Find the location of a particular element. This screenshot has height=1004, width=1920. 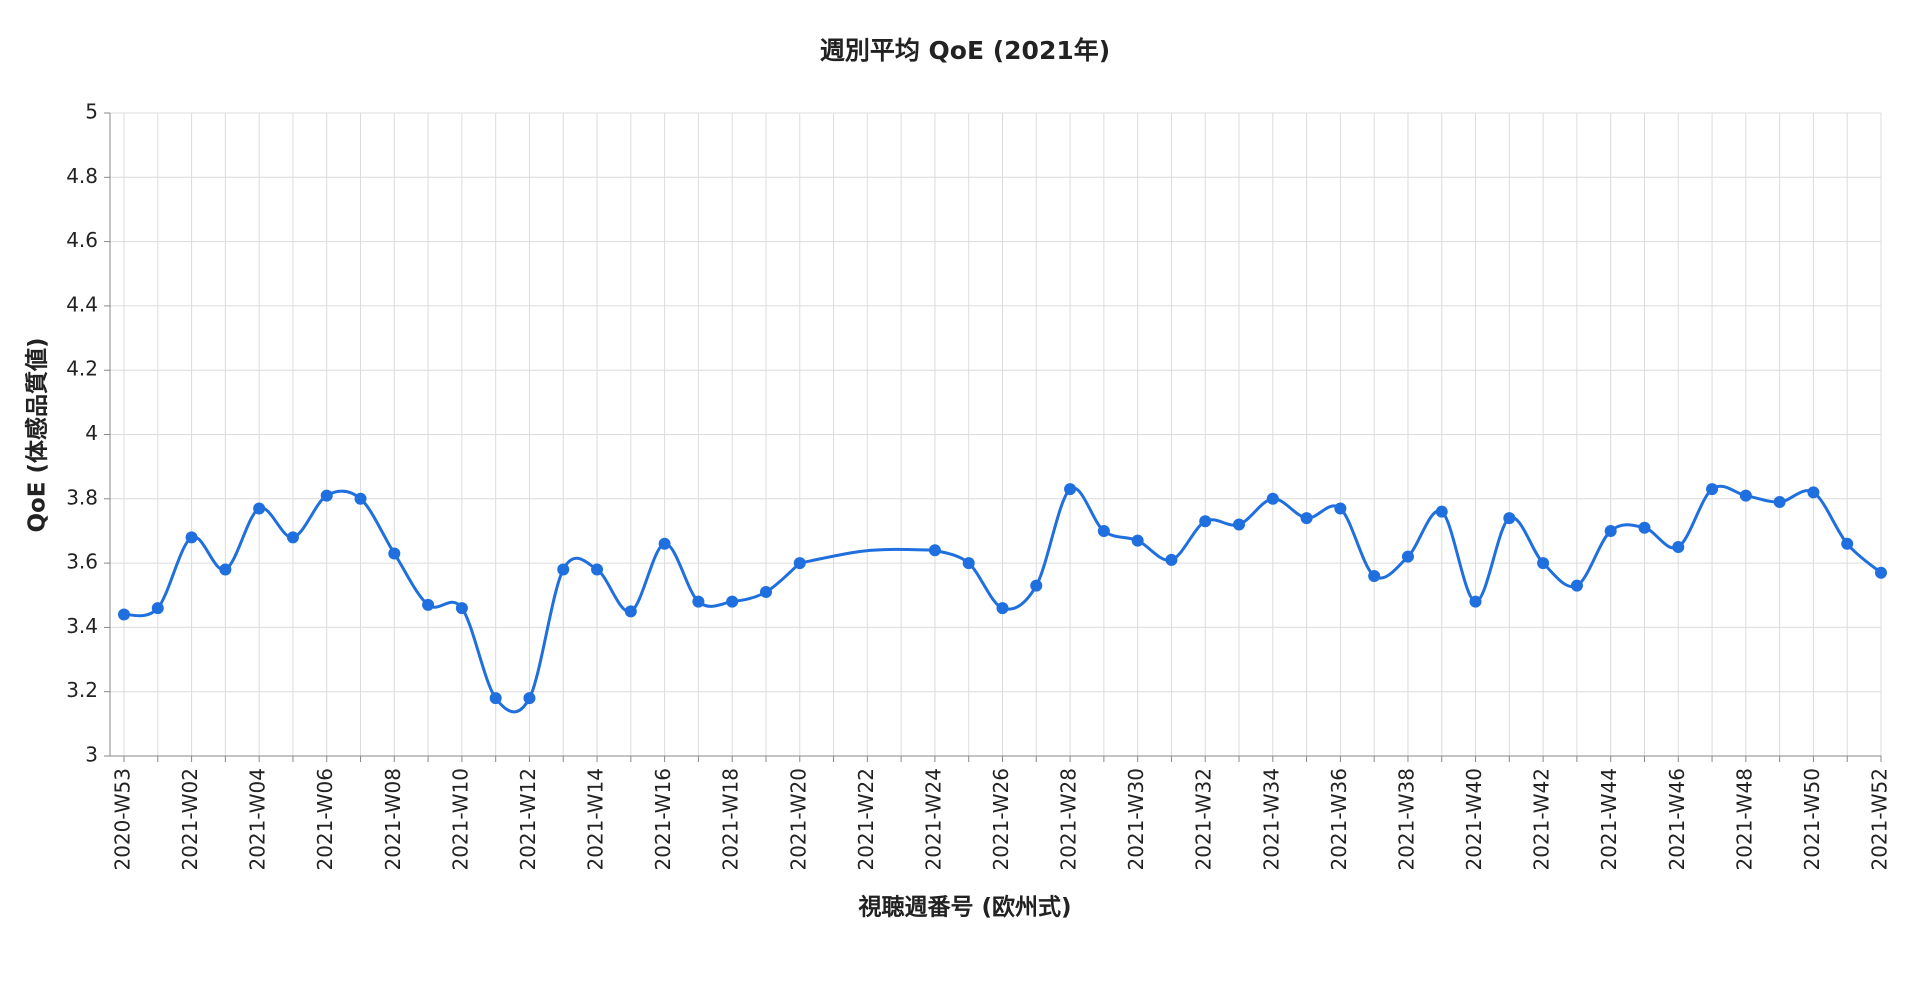

x-axis-title: 視聴週番号 (欧州式) is located at coordinates (964, 908).